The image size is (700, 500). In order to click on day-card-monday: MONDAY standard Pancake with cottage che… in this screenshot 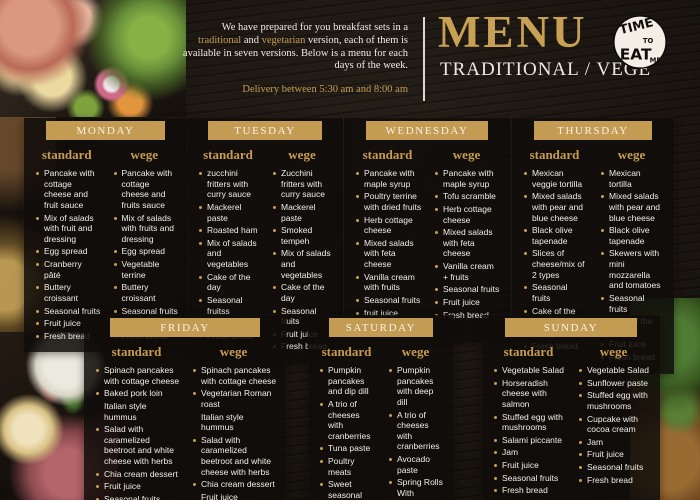, I will do `click(105, 235)`.